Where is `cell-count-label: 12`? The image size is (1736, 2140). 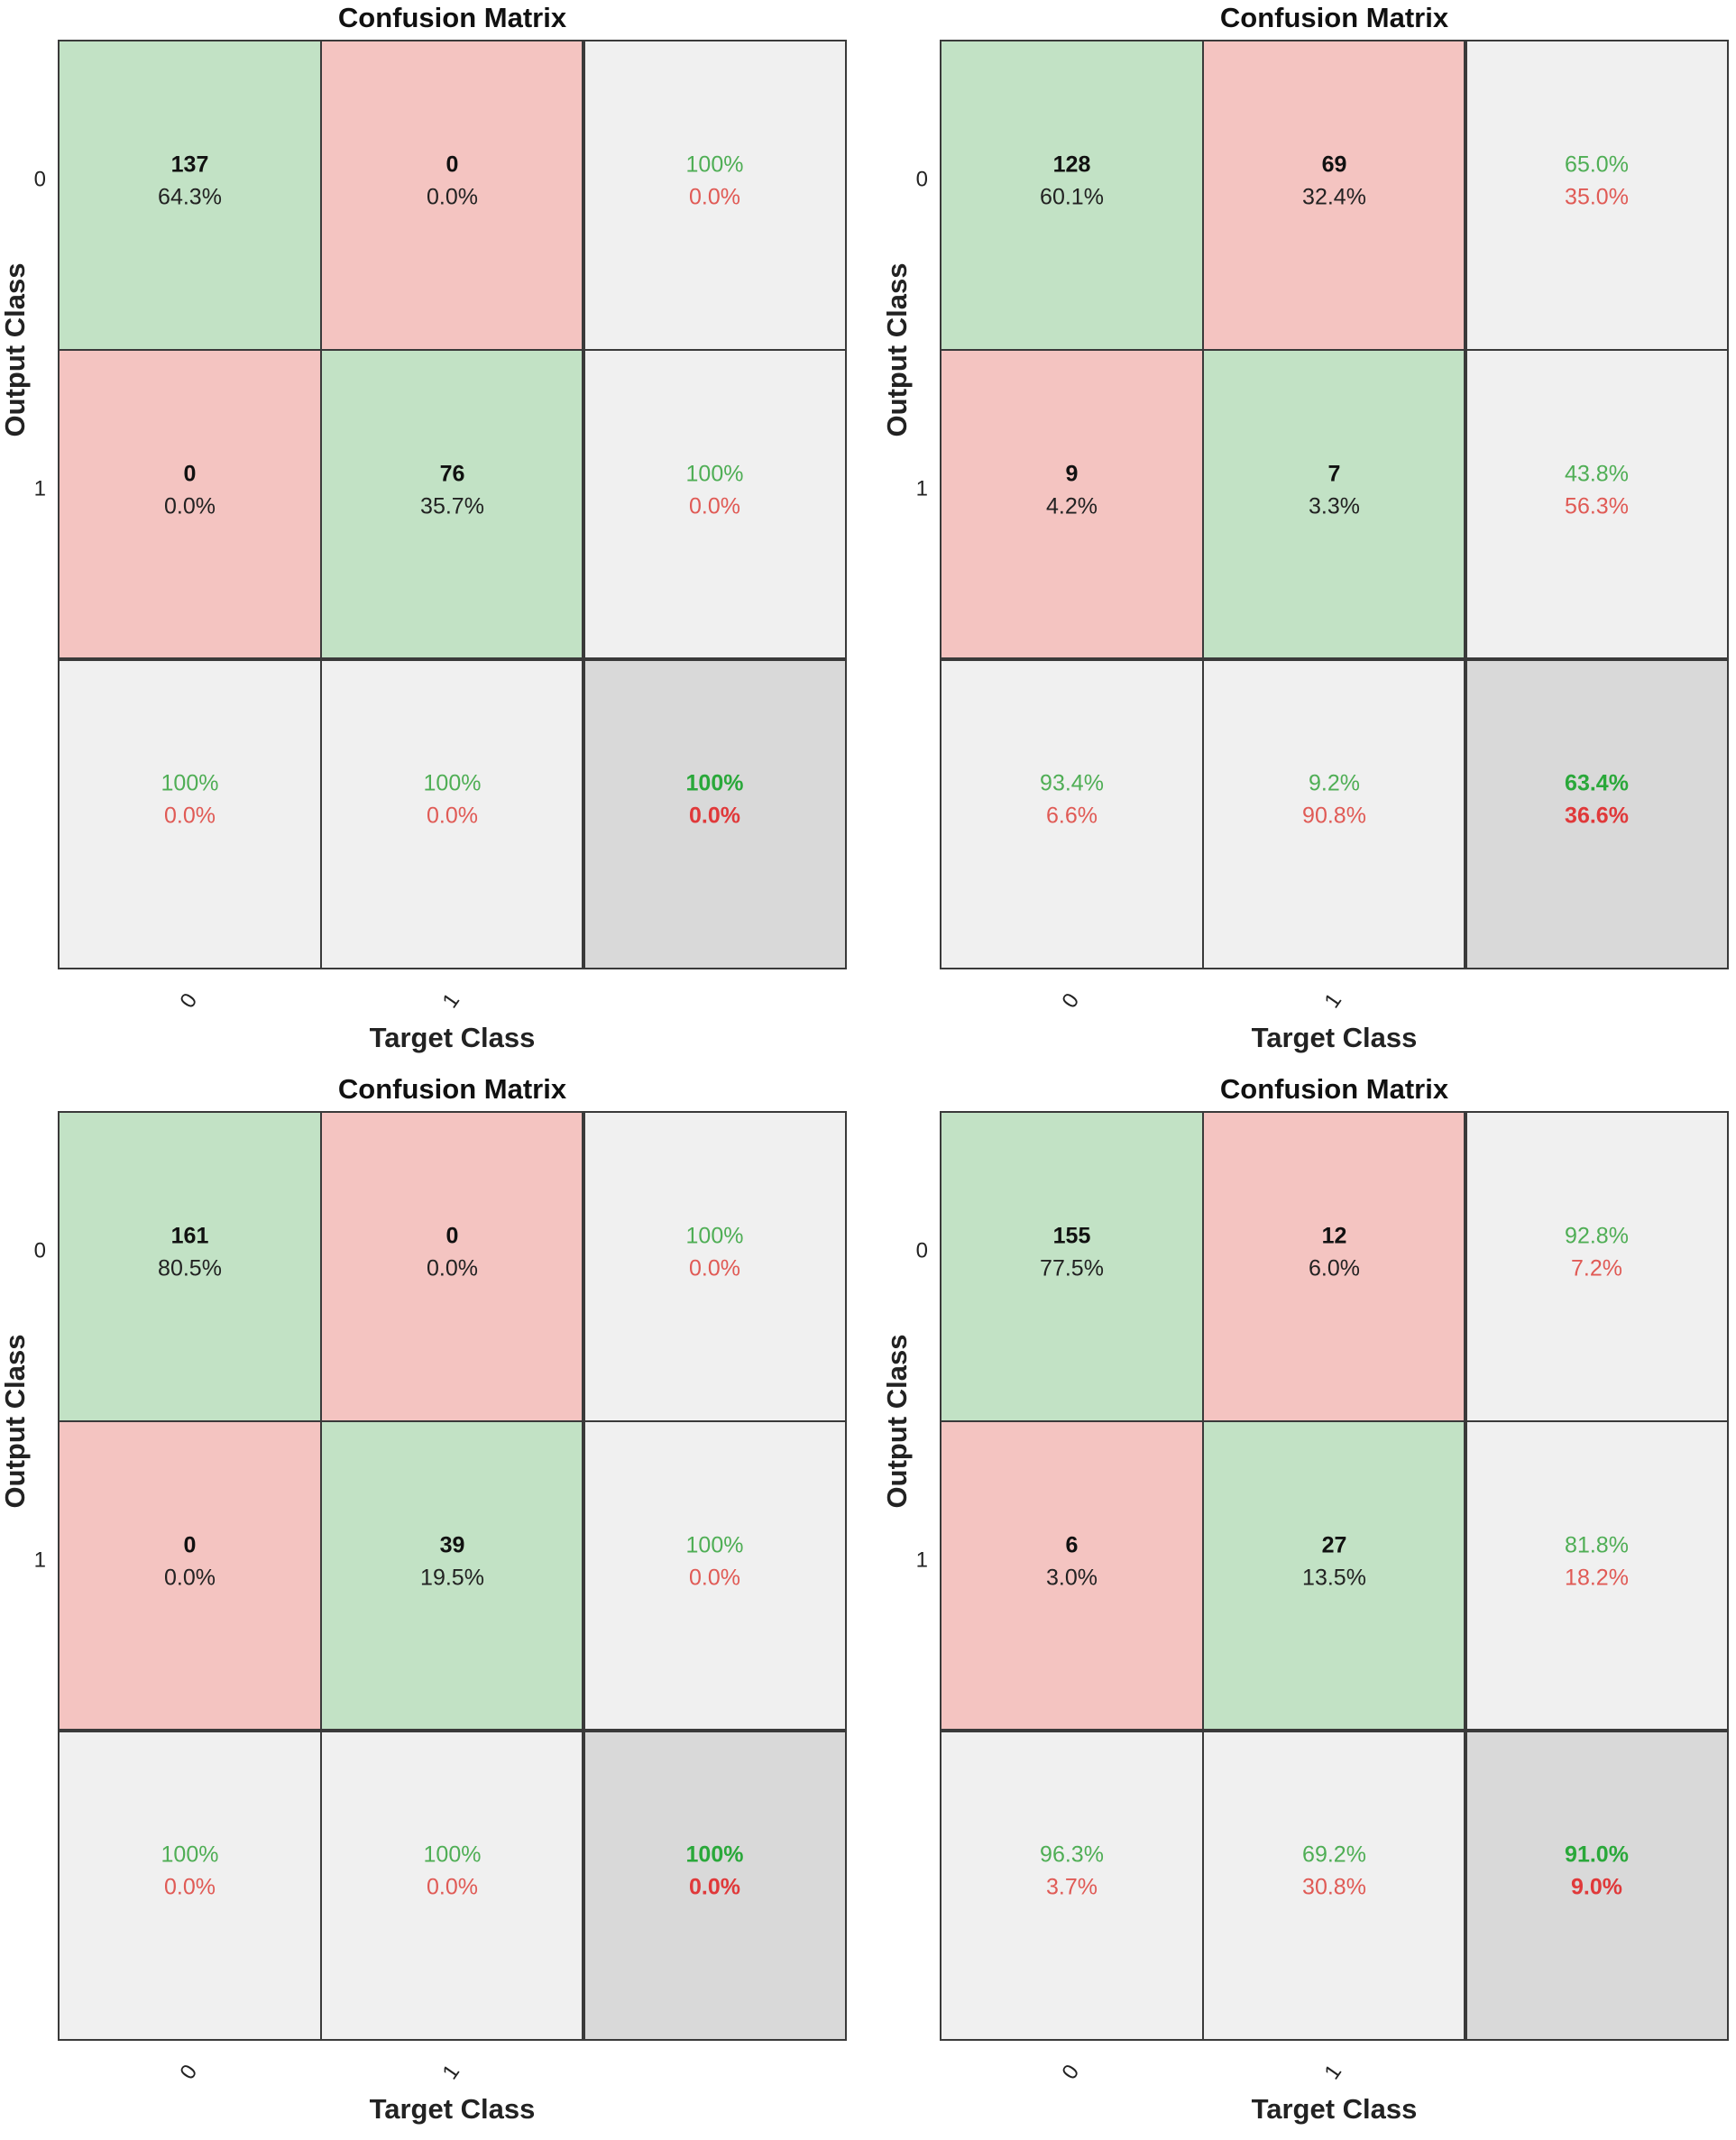
cell-count-label: 12 is located at coordinates (1334, 1236).